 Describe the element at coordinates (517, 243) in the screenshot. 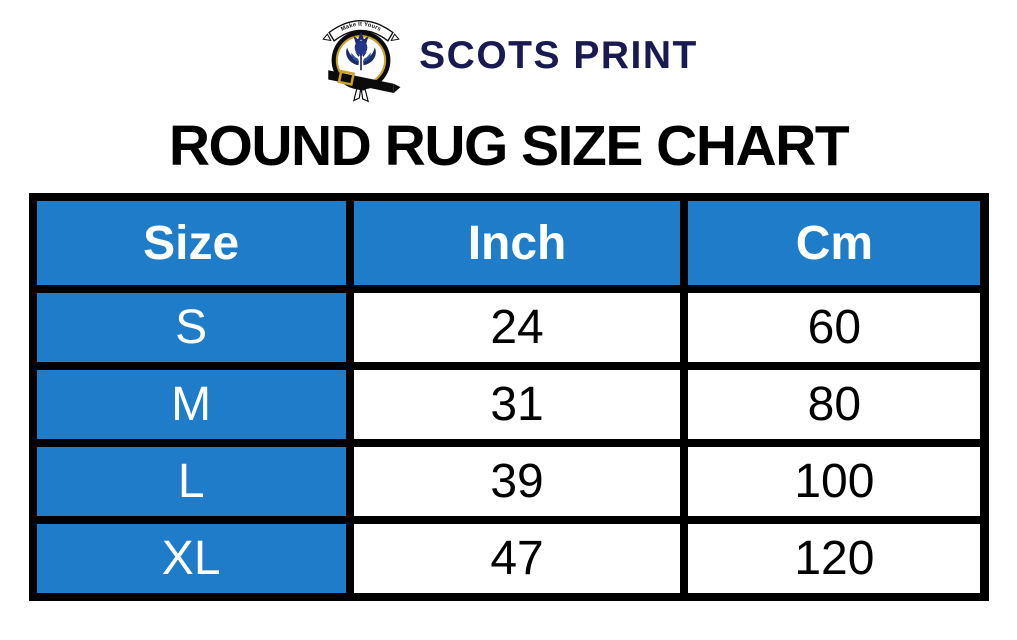

I see `column-header-inch: Inch` at that location.